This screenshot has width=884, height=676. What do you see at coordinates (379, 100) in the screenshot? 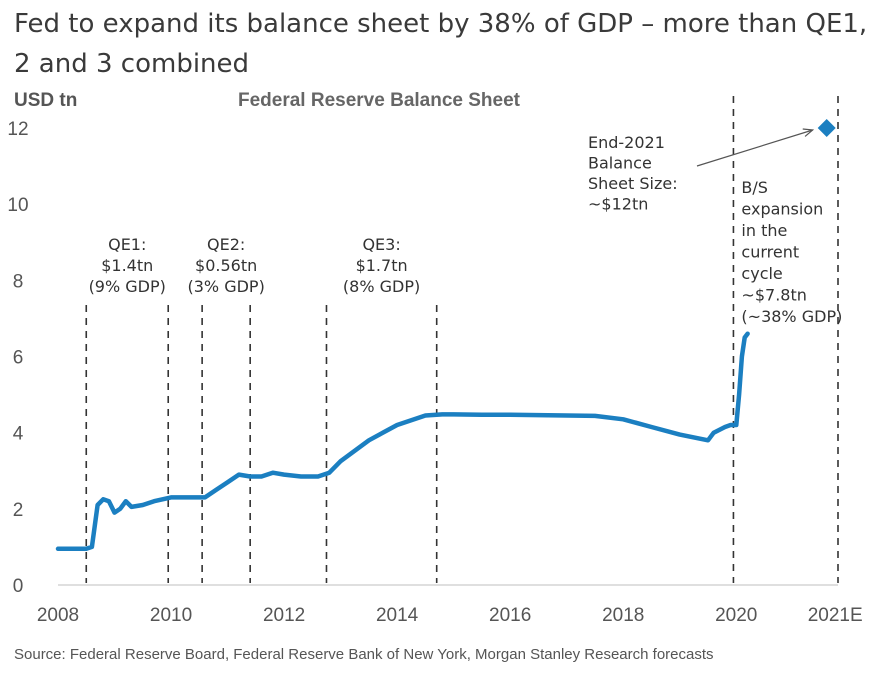
I see `chart-title: Federal Reserve Balance Sheet` at bounding box center [379, 100].